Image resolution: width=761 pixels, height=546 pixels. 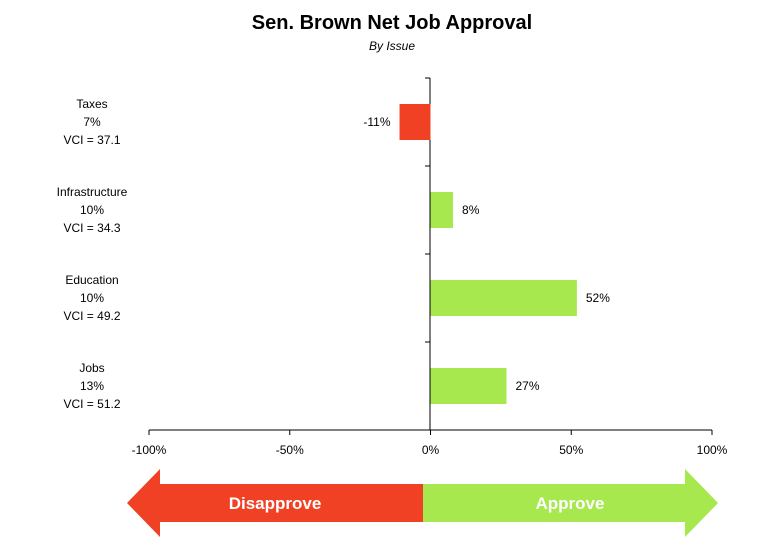 What do you see at coordinates (712, 450) in the screenshot?
I see `x-tick-label: 100%` at bounding box center [712, 450].